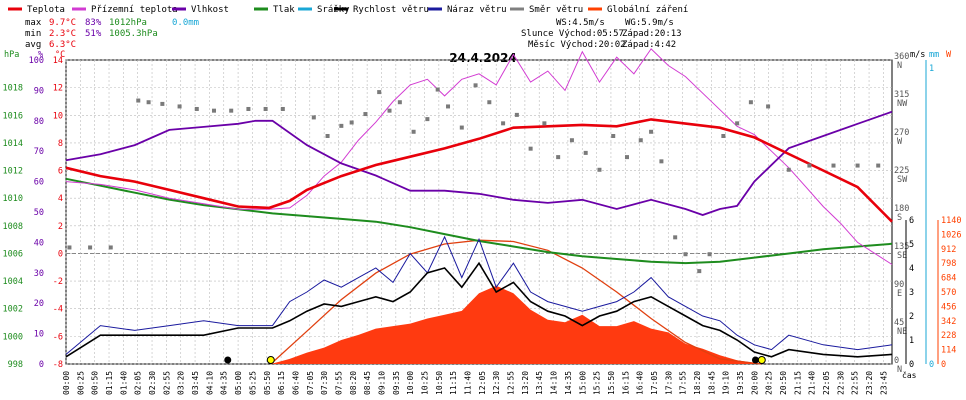 Image resolution: width=966 pixels, height=400 pixels. I want to click on x-tick-30: 12:30, so click(496, 383).